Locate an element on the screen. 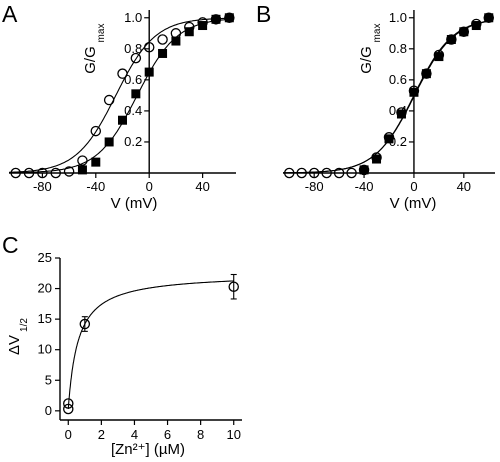 This screenshot has height=462, width=500. panel-c-x-label: [Zn²⁺] (µM) is located at coordinates (148, 449).